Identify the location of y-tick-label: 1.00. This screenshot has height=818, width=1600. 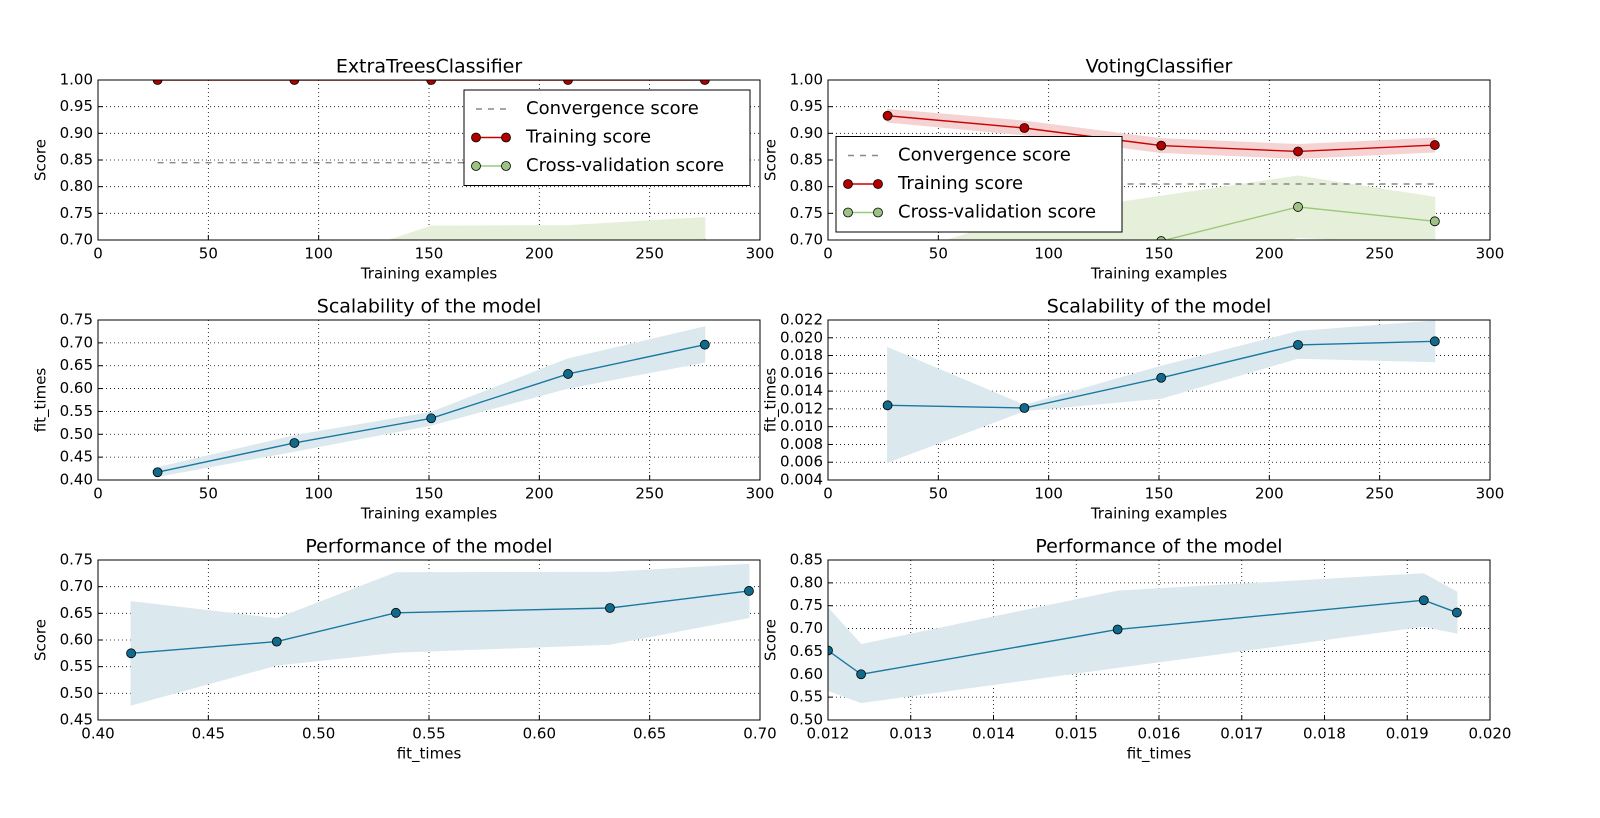
(76, 80).